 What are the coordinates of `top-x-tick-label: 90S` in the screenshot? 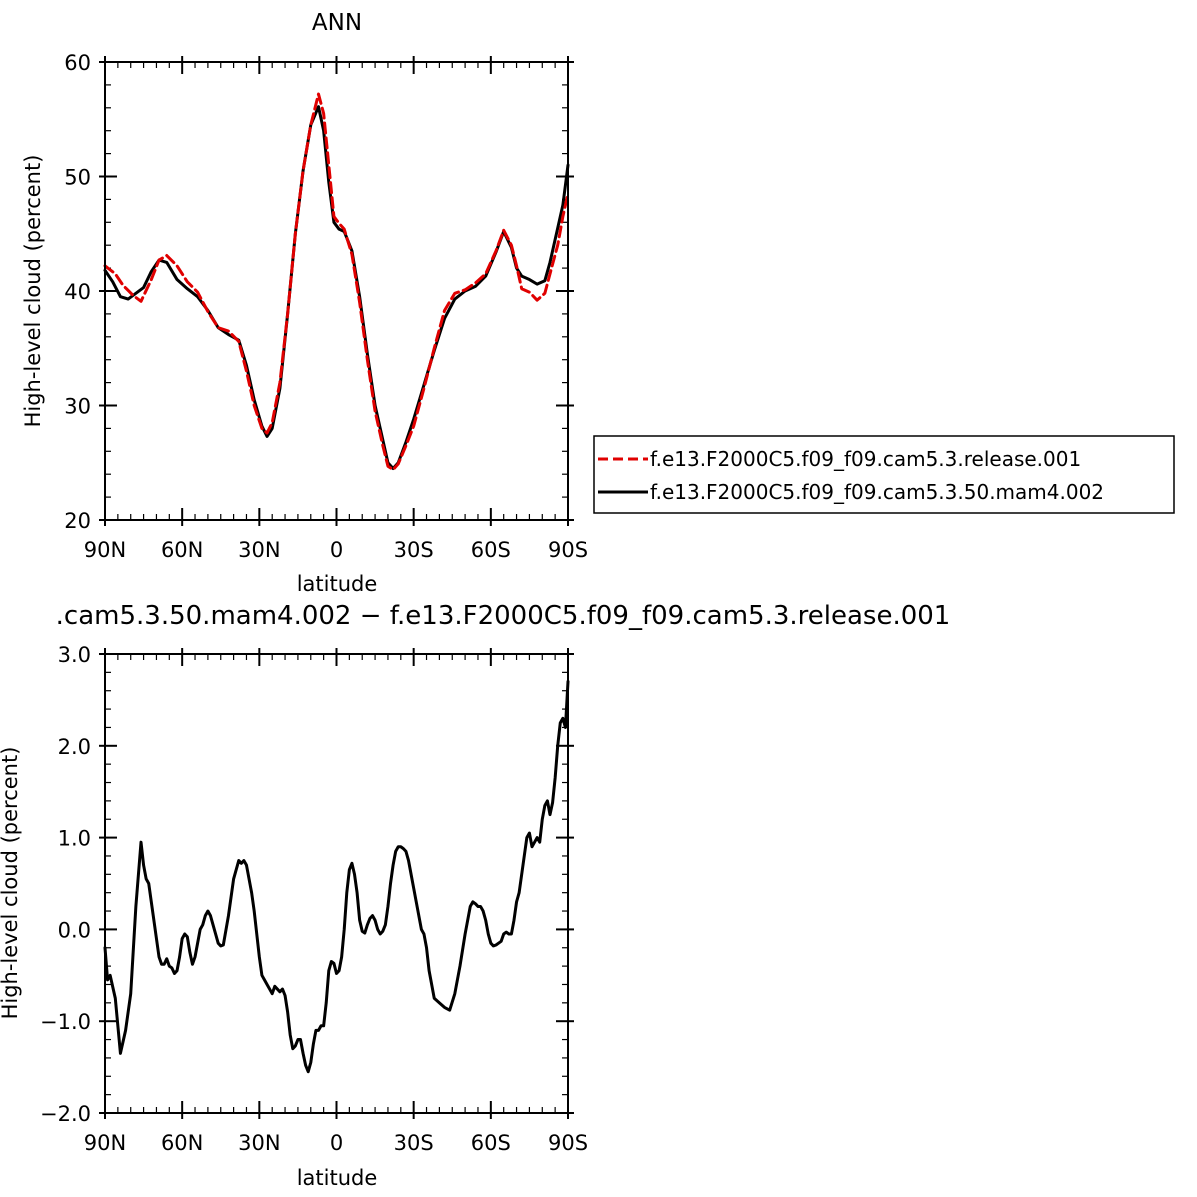 It's located at (568, 550).